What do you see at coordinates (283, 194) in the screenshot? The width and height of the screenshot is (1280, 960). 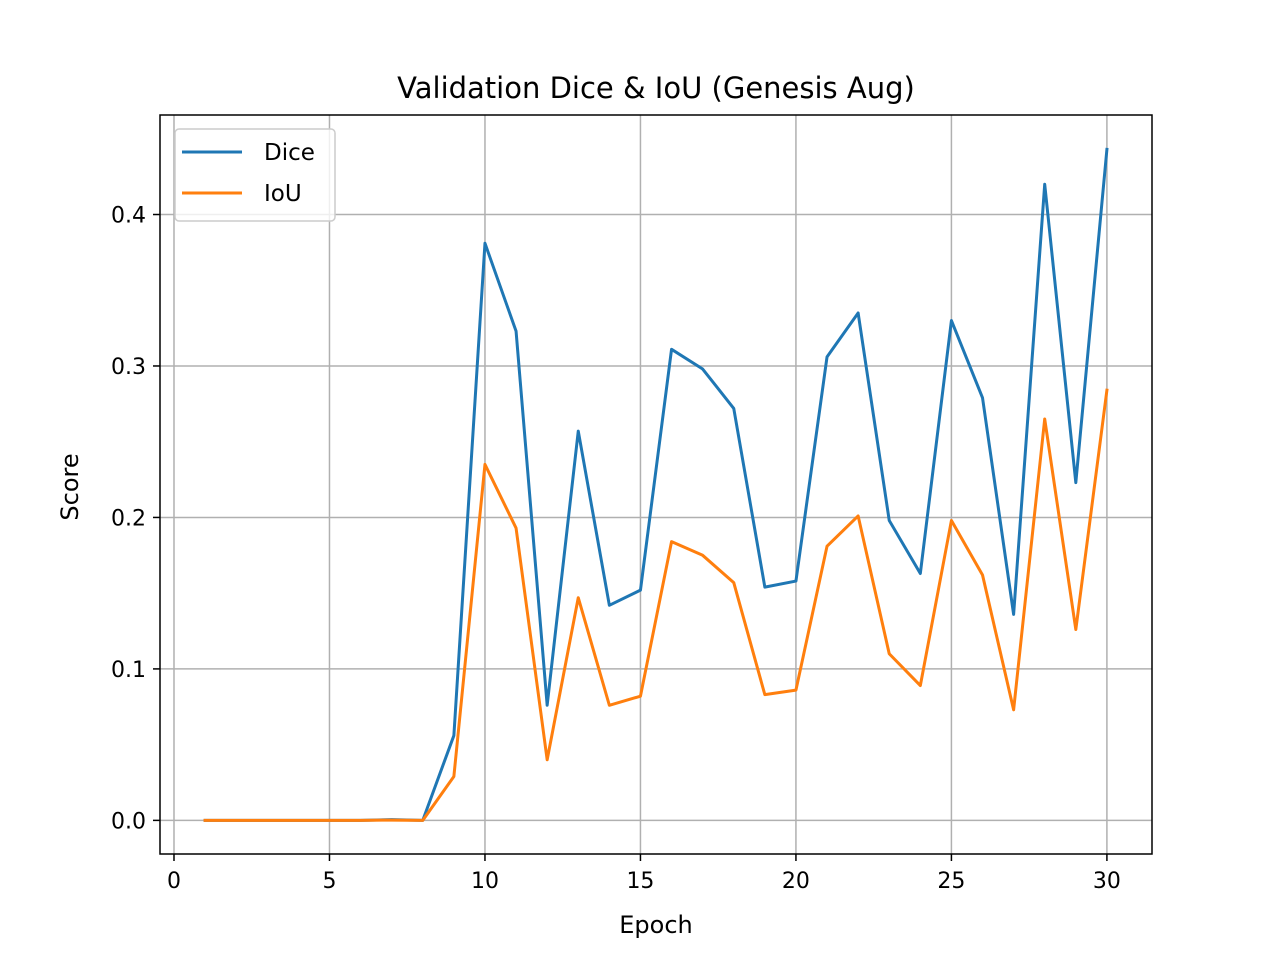 I see `legend-label-iou: IoU` at bounding box center [283, 194].